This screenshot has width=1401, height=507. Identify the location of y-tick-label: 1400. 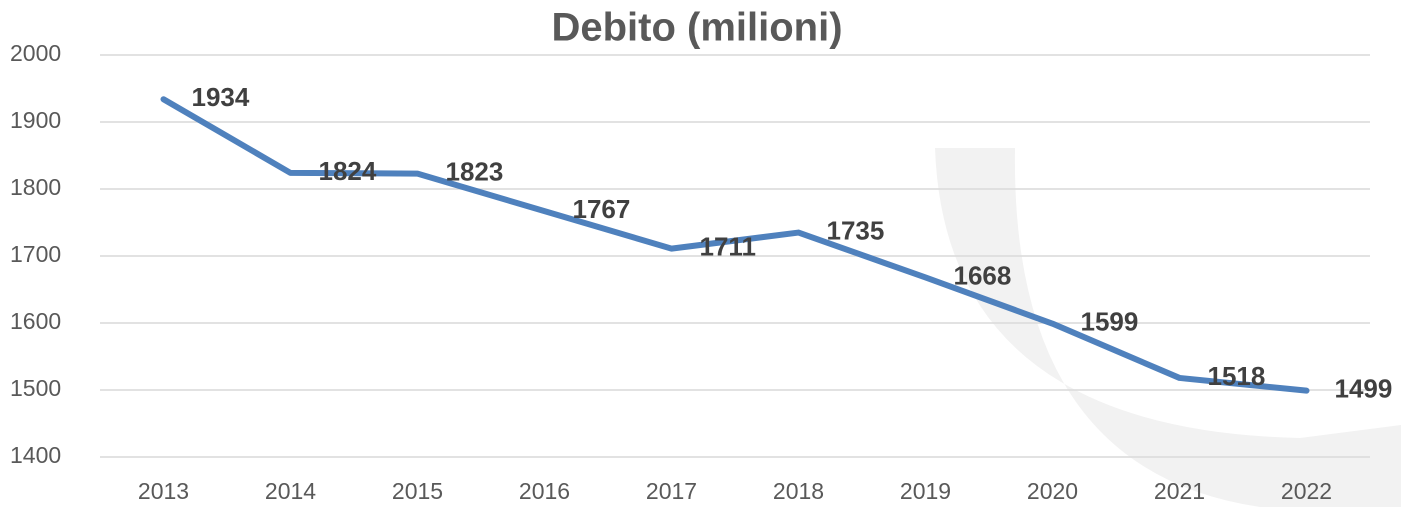
(35, 455).